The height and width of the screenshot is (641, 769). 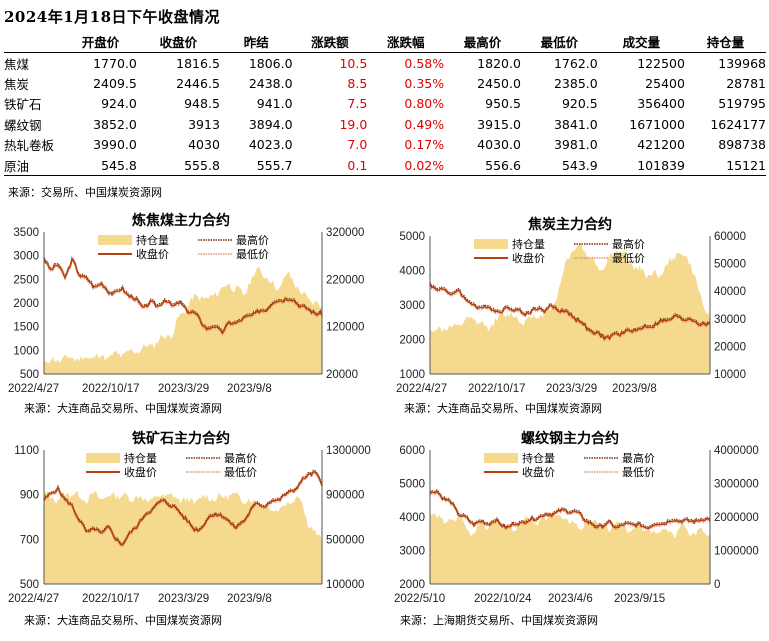 I want to click on table-cell: 4030, so click(x=204, y=145).